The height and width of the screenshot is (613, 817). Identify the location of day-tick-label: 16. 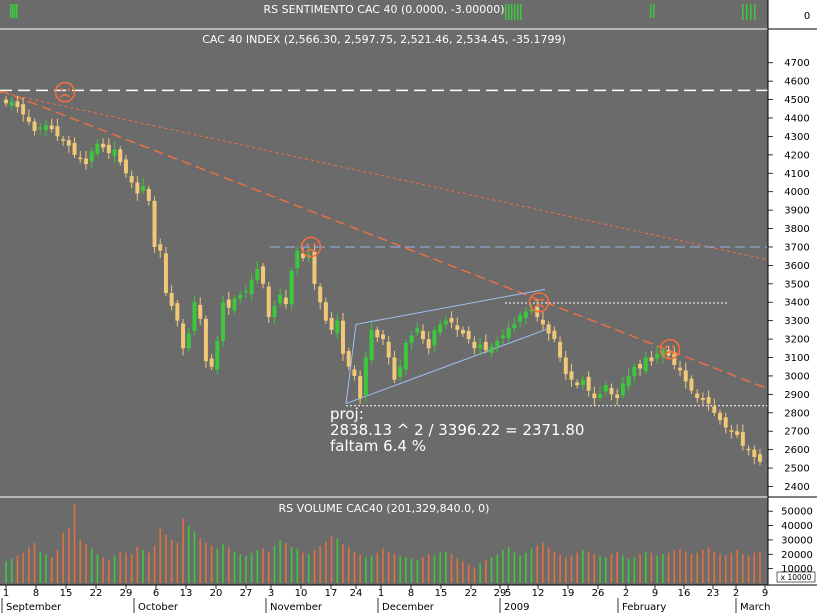
(684, 593).